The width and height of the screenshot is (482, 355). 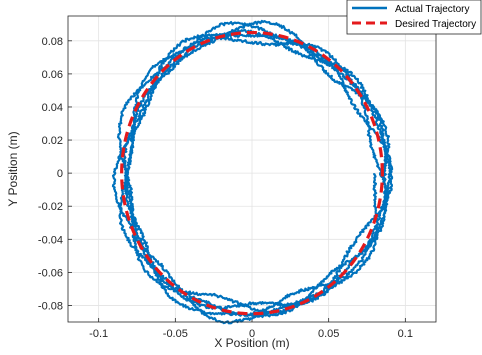 I want to click on legend-box, so click(x=414, y=17).